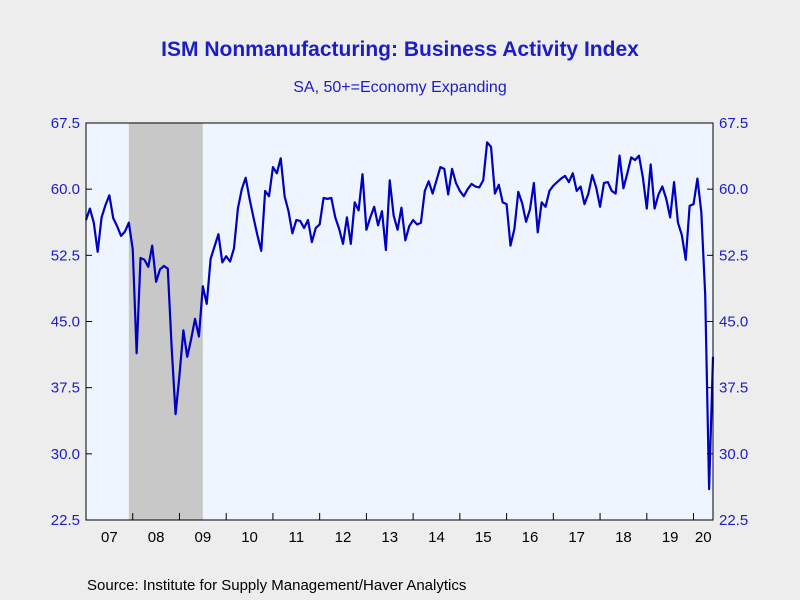 Image resolution: width=800 pixels, height=600 pixels. I want to click on x-tick-label: 18, so click(623, 537).